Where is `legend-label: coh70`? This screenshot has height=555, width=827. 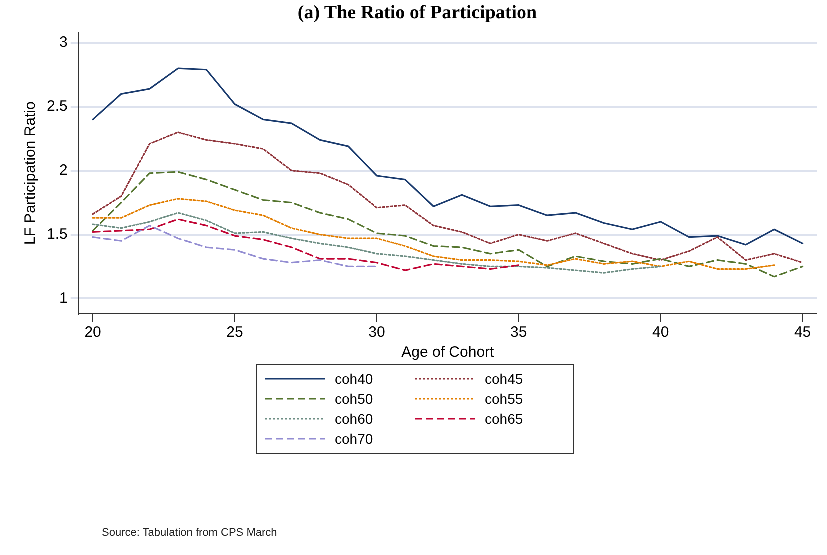
legend-label: coh70 is located at coordinates (354, 439).